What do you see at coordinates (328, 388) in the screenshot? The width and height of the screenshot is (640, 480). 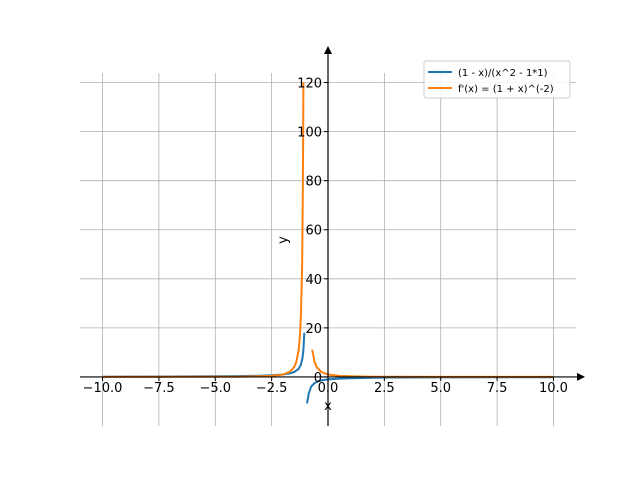 I see `x-tick-label: 0.0` at bounding box center [328, 388].